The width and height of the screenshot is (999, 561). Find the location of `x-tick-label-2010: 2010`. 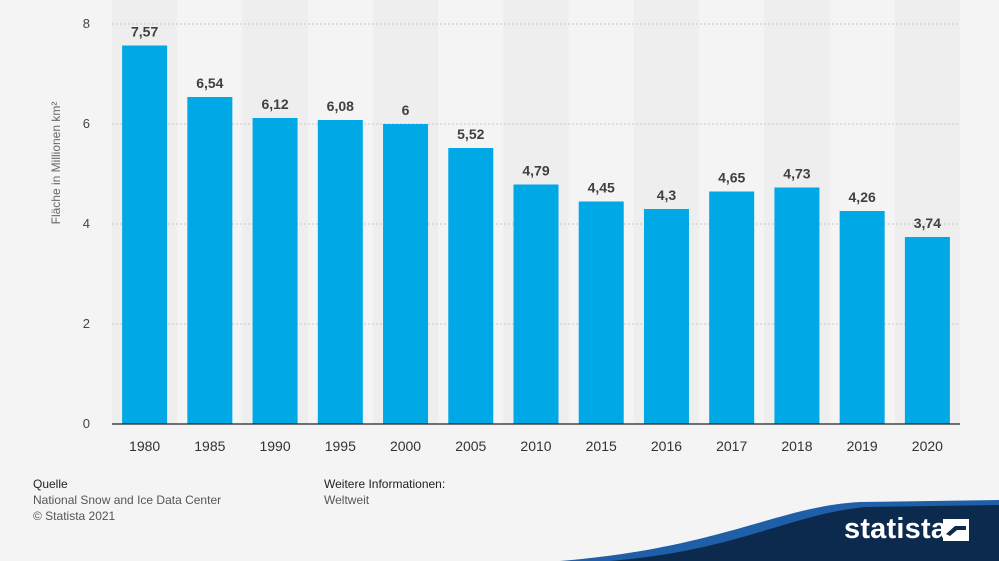

x-tick-label-2010: 2010 is located at coordinates (535, 446).